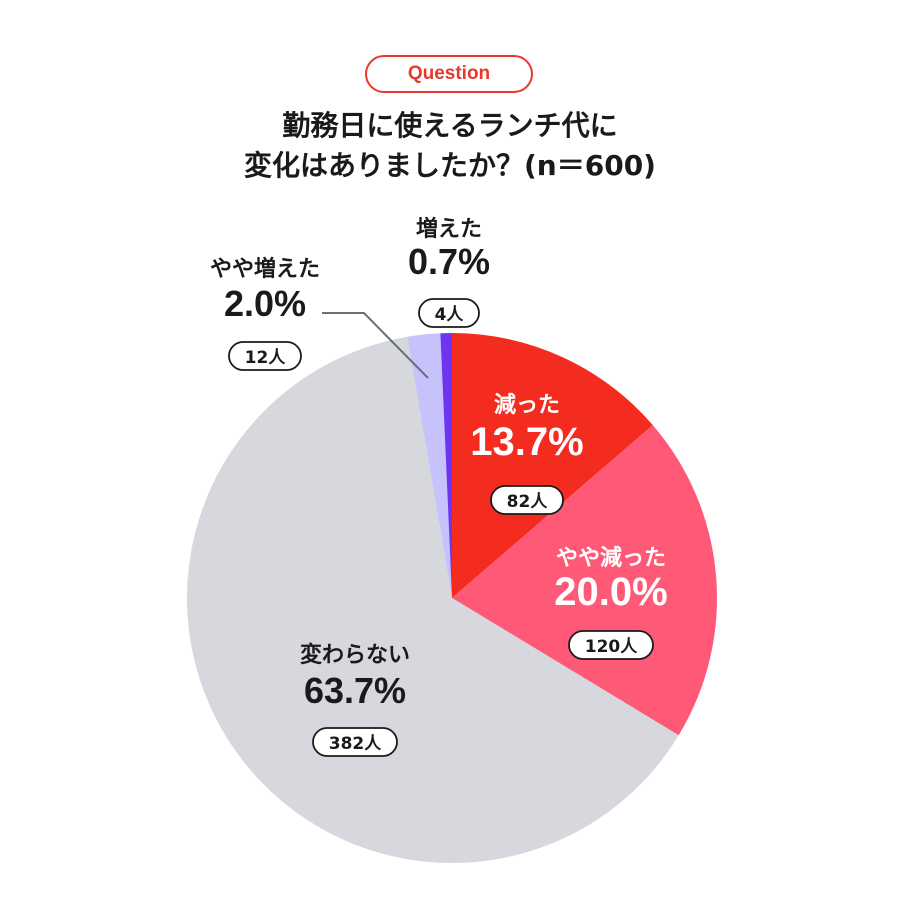  I want to click on label-decreased: 減った, so click(527, 405).